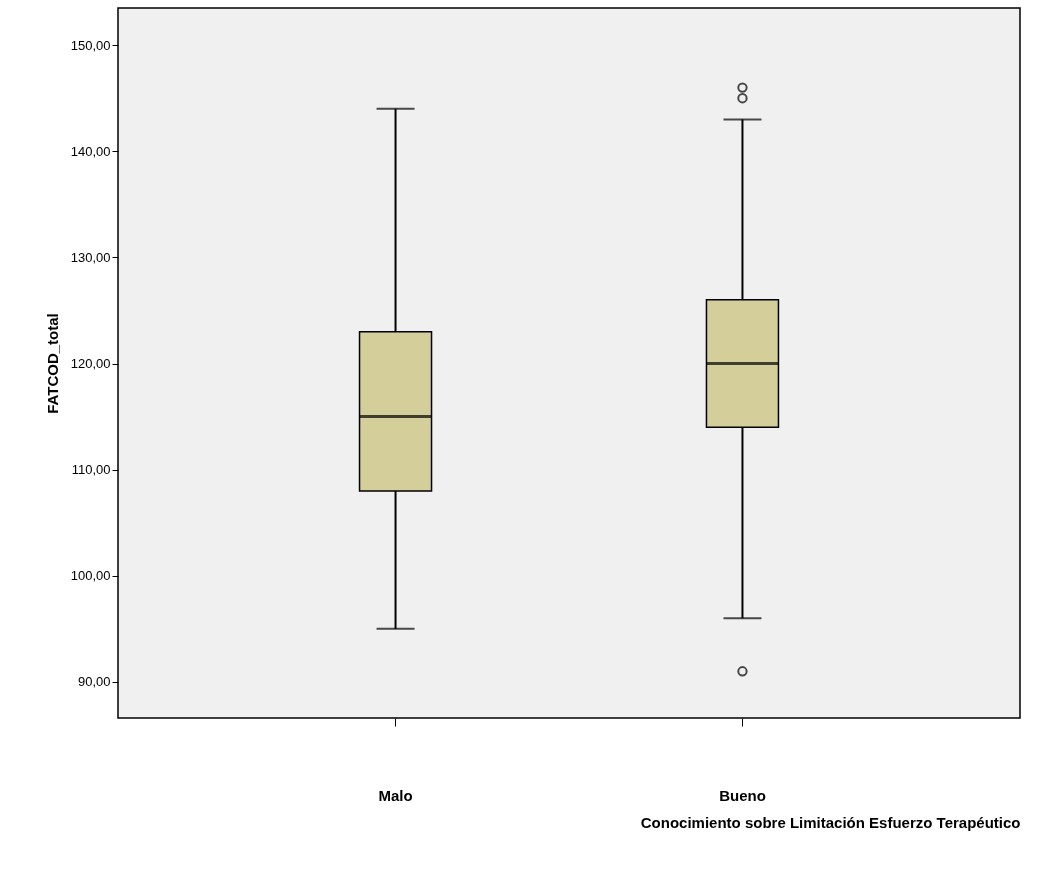 This screenshot has width=1041, height=873. I want to click on y-tick-label: 100,00, so click(90, 576).